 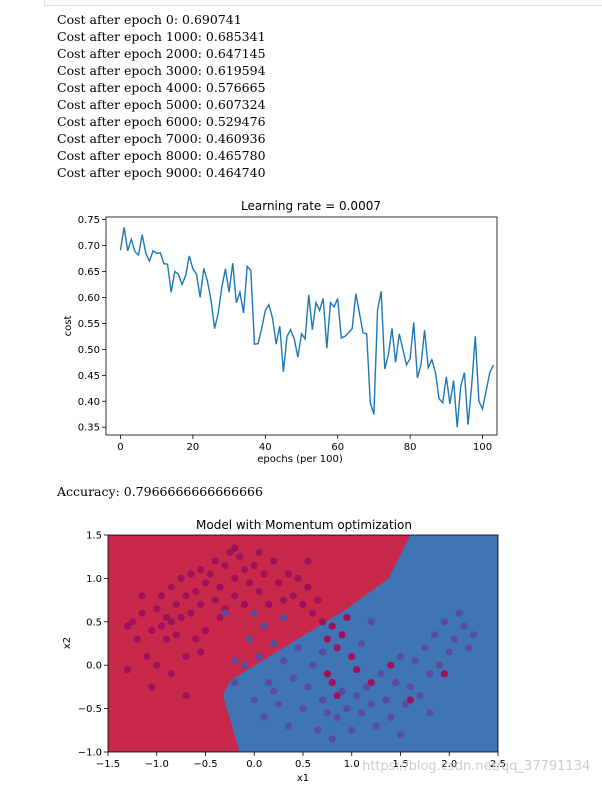 I want to click on log-line: Cost after epoch 9000: 0.464740, so click(x=161, y=172).